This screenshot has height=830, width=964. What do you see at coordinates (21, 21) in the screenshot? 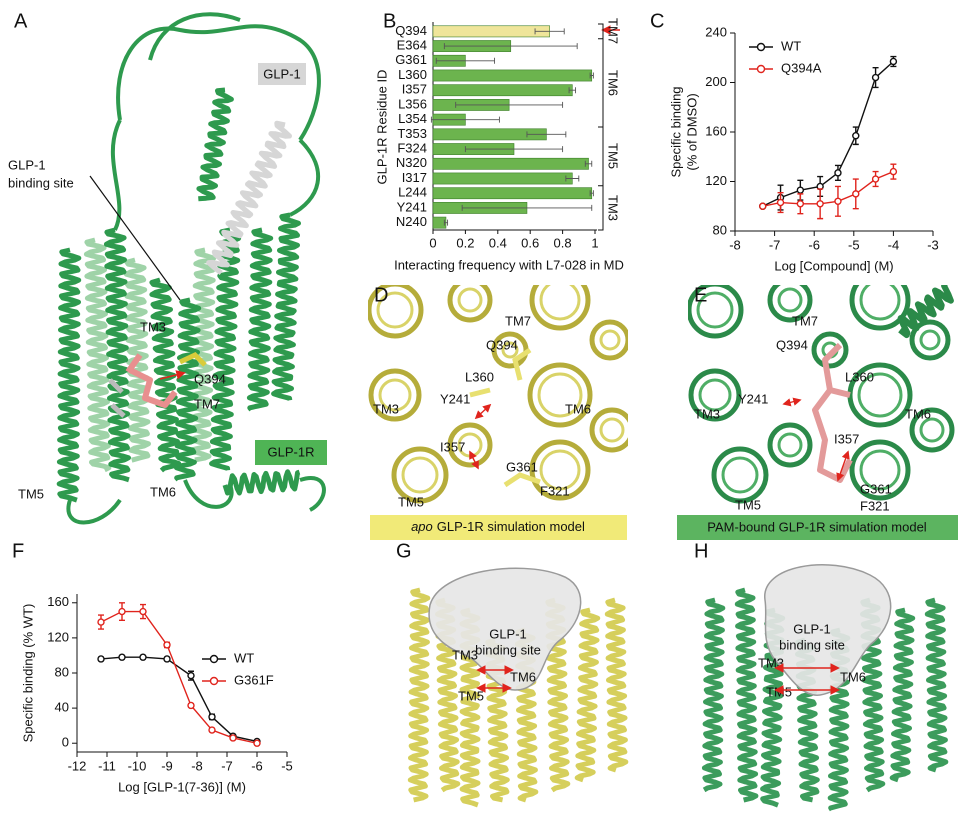
I see `panel-label: A` at bounding box center [21, 21].